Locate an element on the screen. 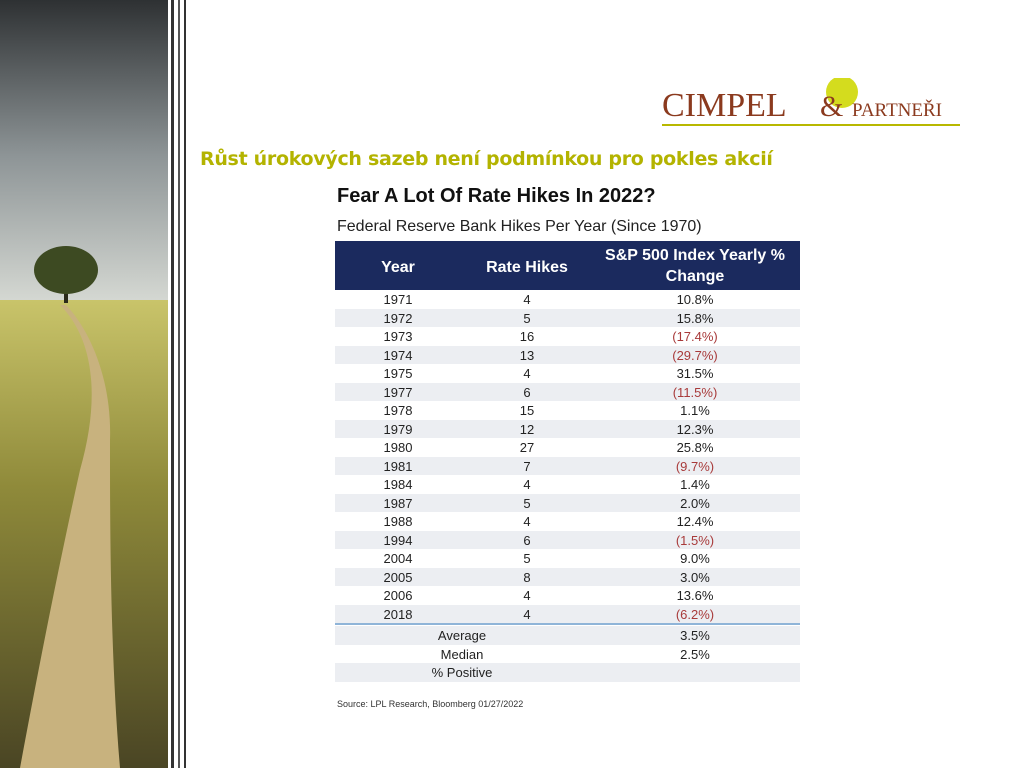 This screenshot has height=768, width=1024. table-cell: 1984 is located at coordinates (398, 484).